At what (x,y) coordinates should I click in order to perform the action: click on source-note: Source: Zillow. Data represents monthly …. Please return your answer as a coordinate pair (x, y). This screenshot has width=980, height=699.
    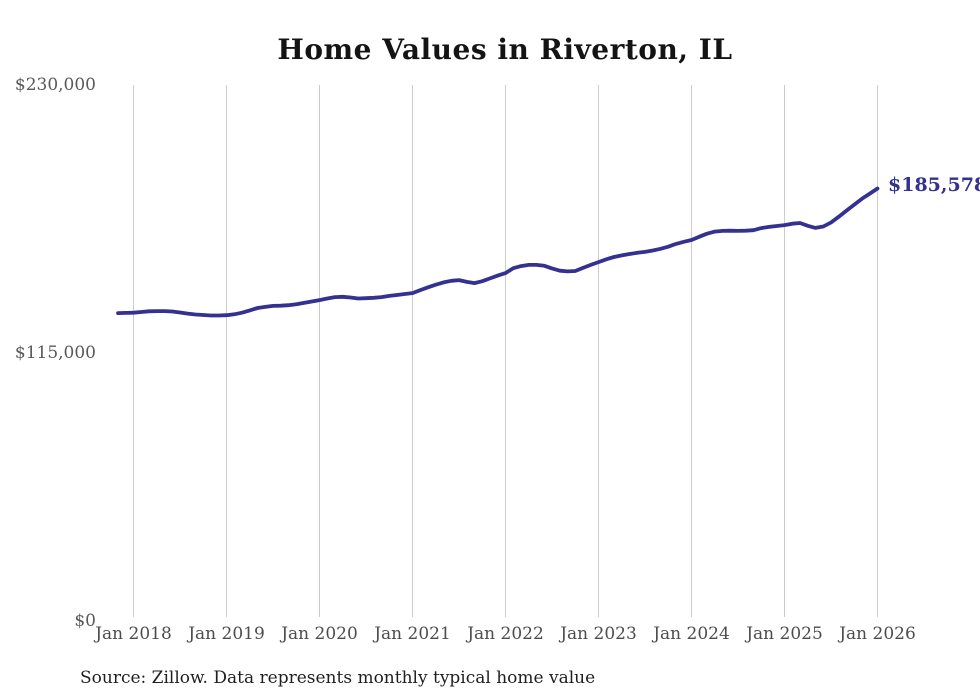
    Looking at the image, I should click on (338, 678).